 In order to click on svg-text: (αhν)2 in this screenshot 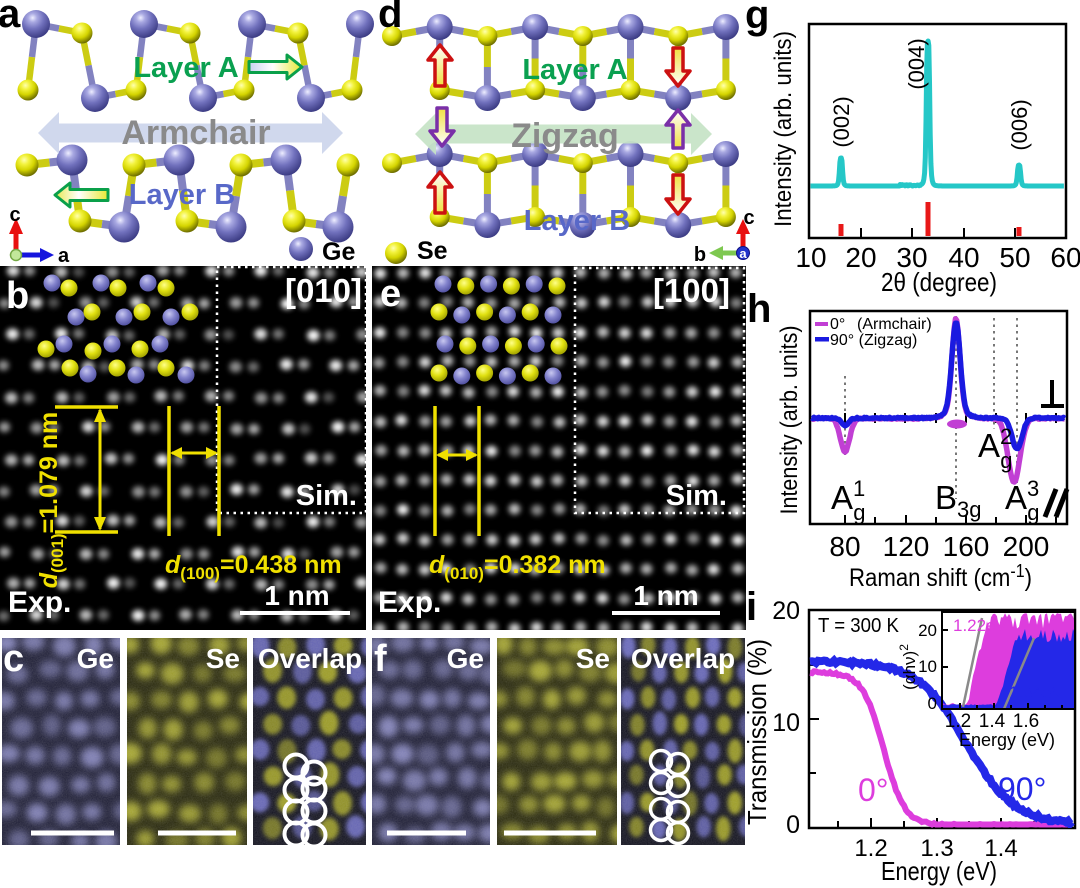, I will do `click(908, 667)`.